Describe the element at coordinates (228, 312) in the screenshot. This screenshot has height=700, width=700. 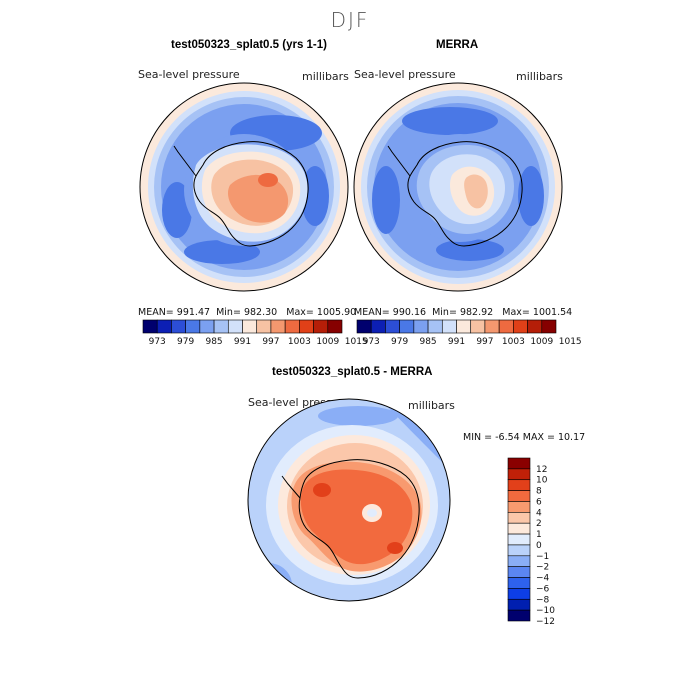
I see `panel1-min-label: Min=` at that location.